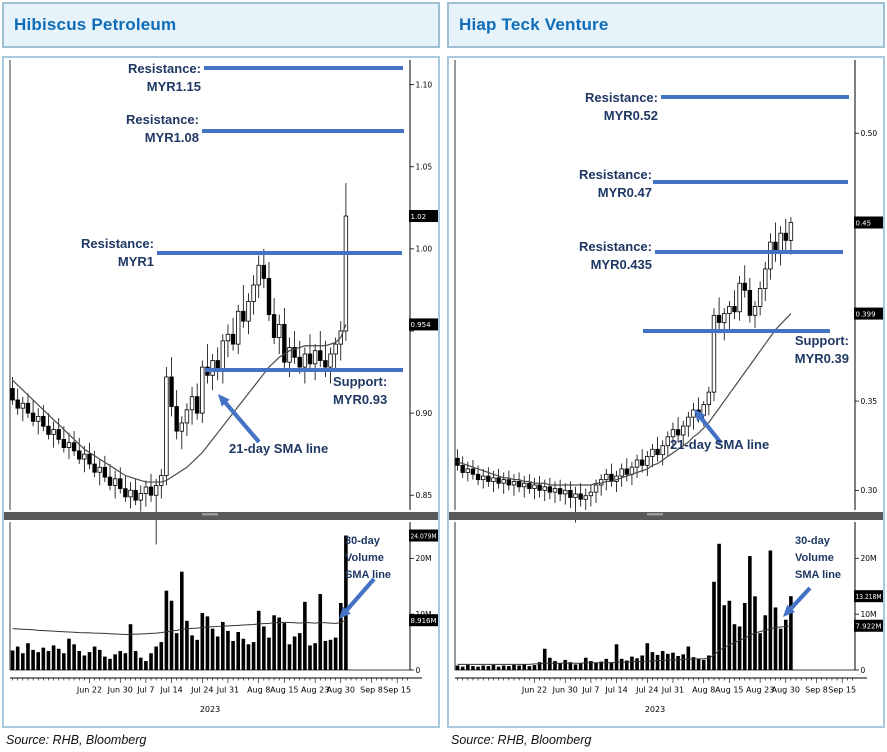  Describe the element at coordinates (221, 25) in the screenshot. I see `panel-title-hibiscus: Hibiscus Petroleum` at that location.